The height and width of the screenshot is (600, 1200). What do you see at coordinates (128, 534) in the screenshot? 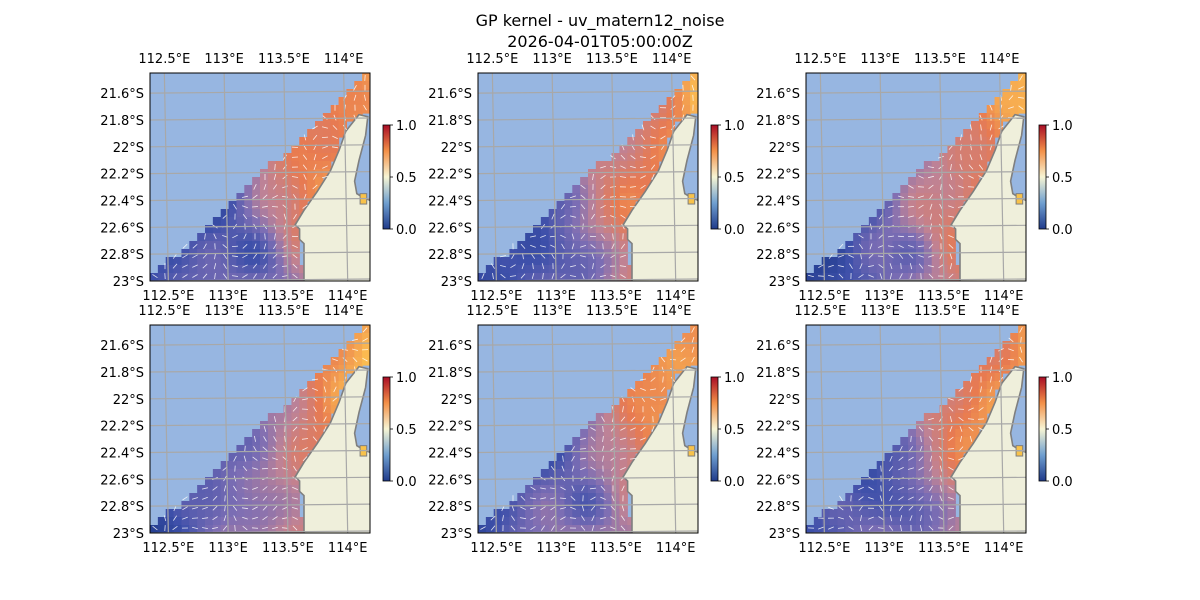
I see `y-tick-label: 23°S` at bounding box center [128, 534].